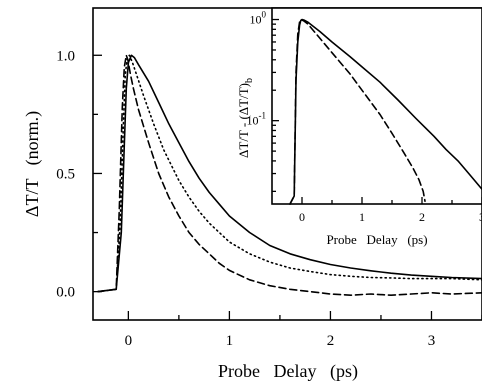 The height and width of the screenshot is (385, 482). I want to click on main-x-tick-label: 0, so click(129, 341).